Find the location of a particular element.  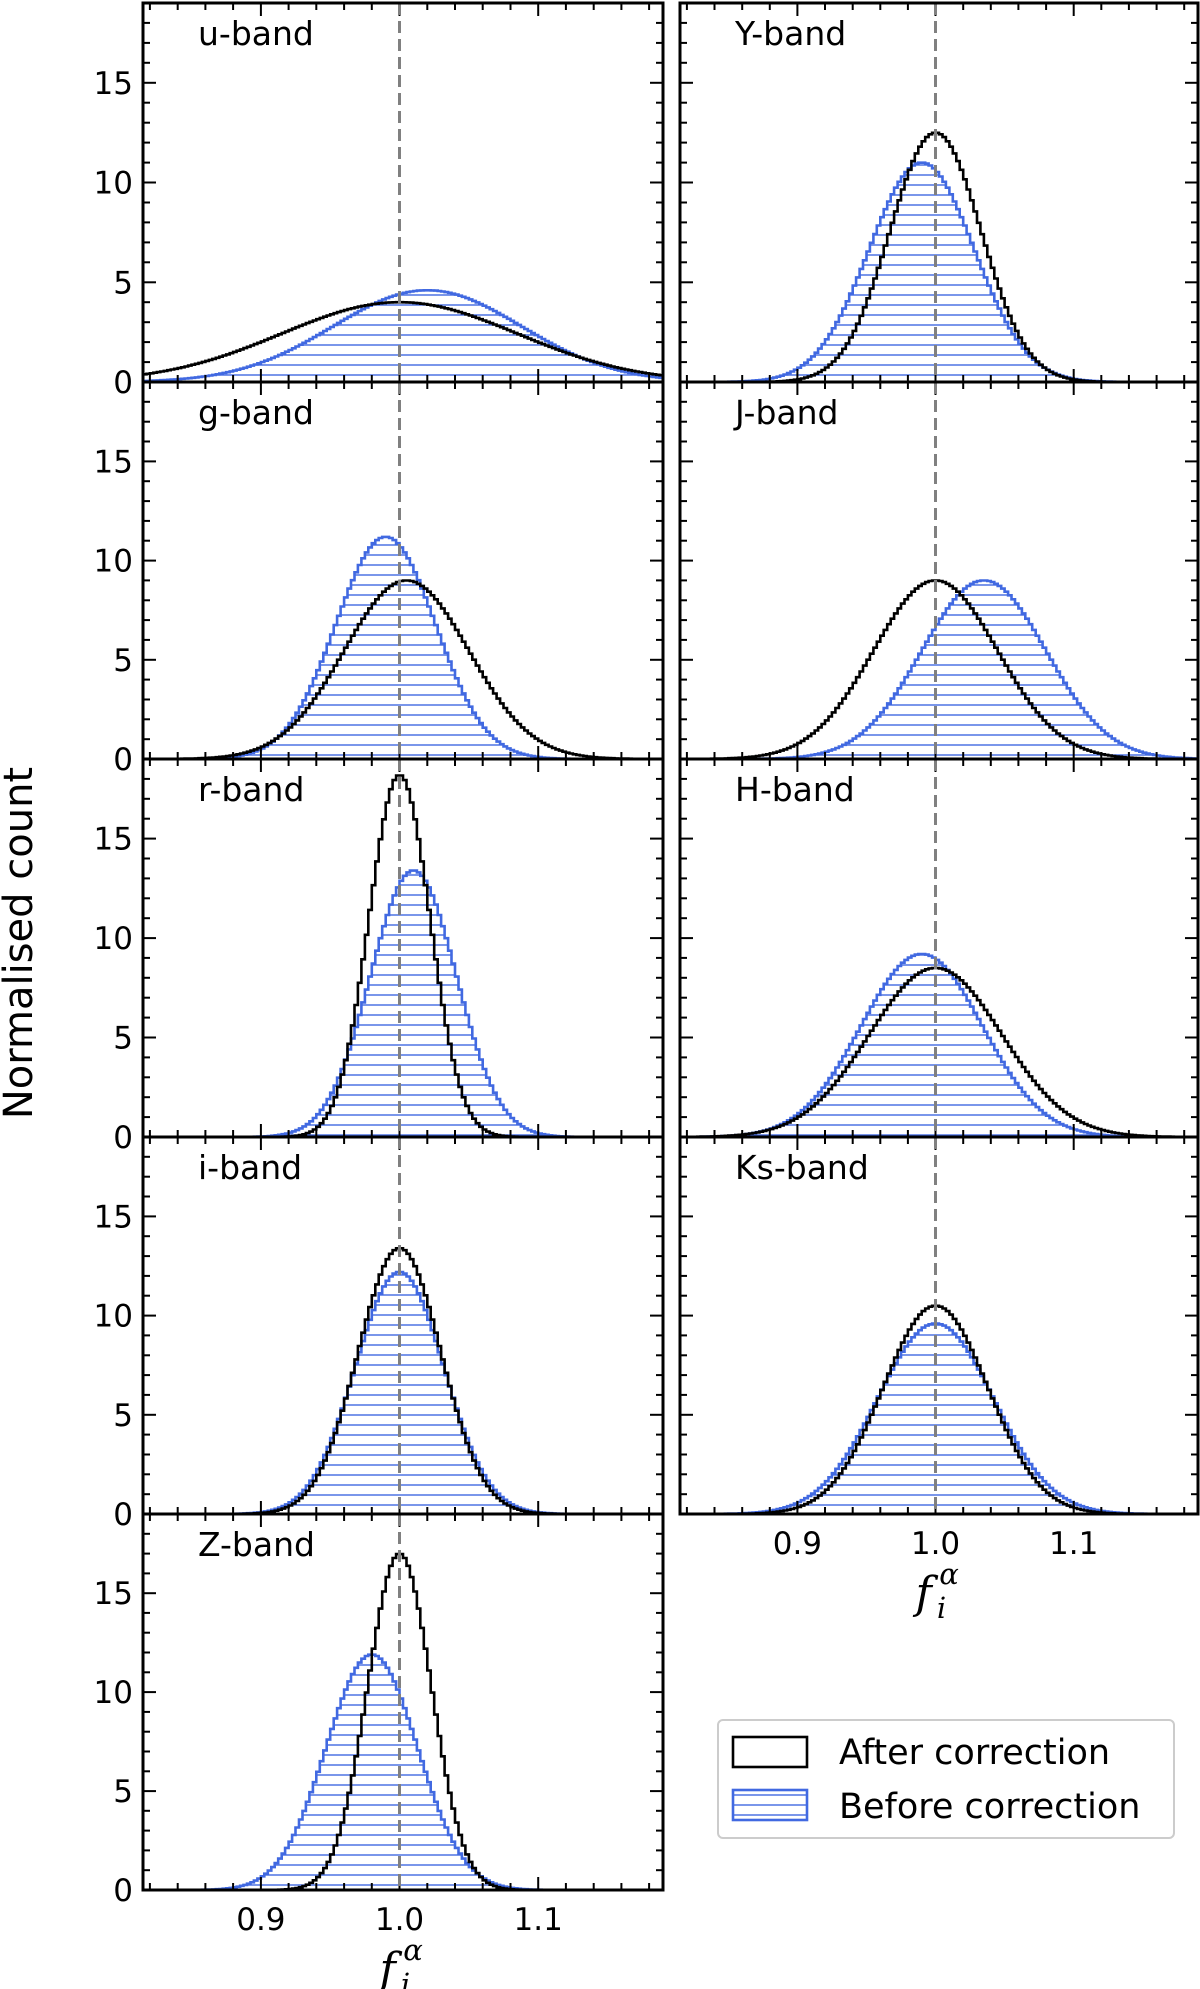

band-label: u-band is located at coordinates (256, 33).